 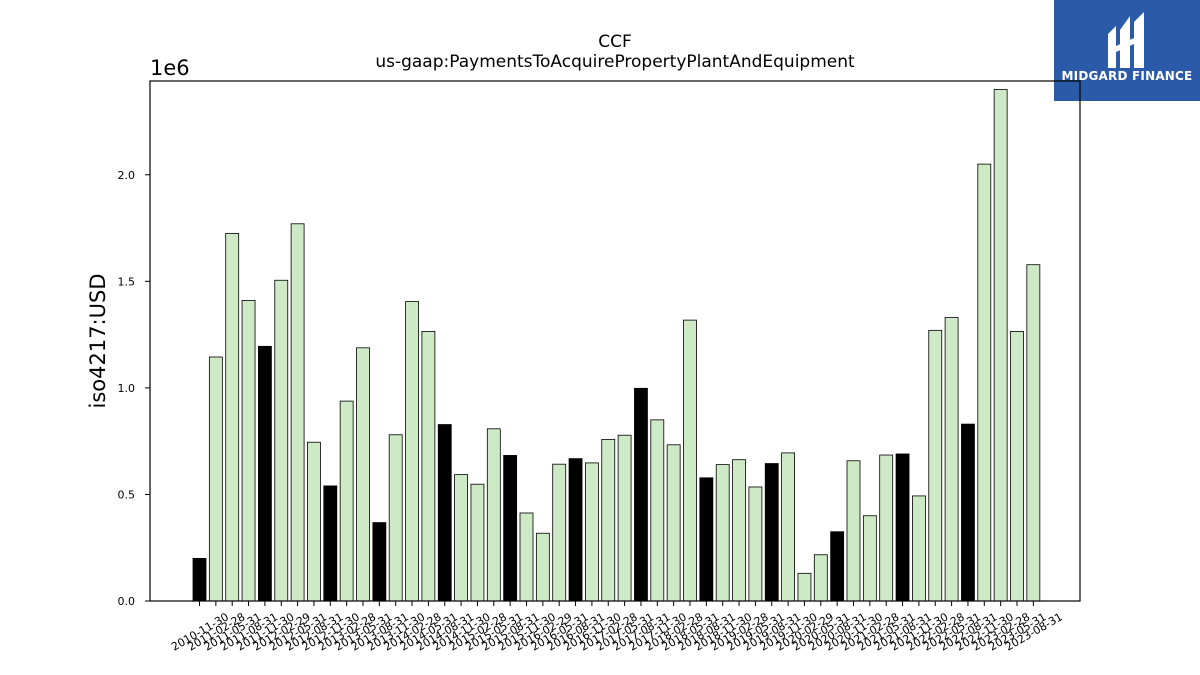 What do you see at coordinates (615, 42) in the screenshot?
I see `chart-title: CCF` at bounding box center [615, 42].